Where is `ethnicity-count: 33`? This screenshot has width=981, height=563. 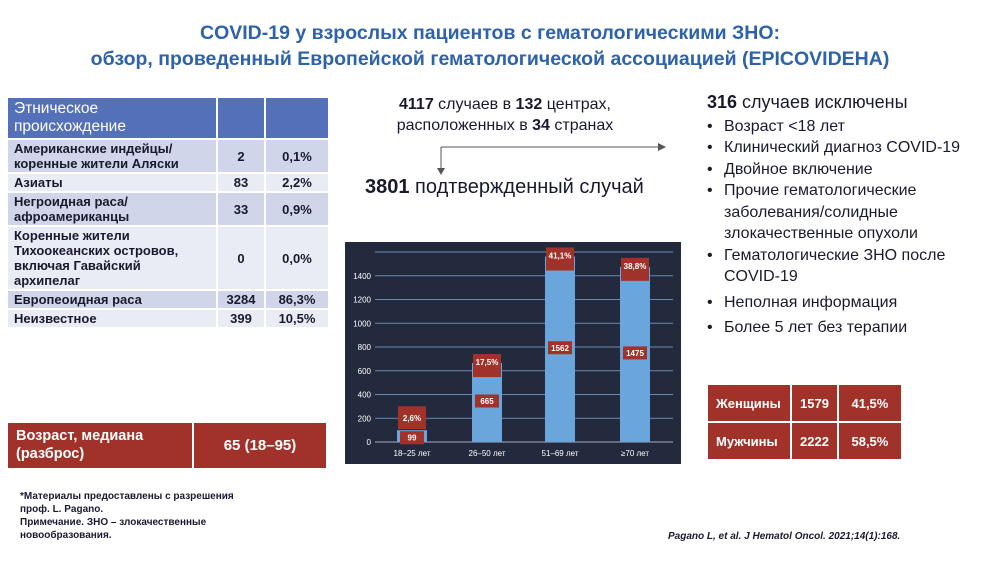
ethnicity-count: 33 is located at coordinates (241, 209).